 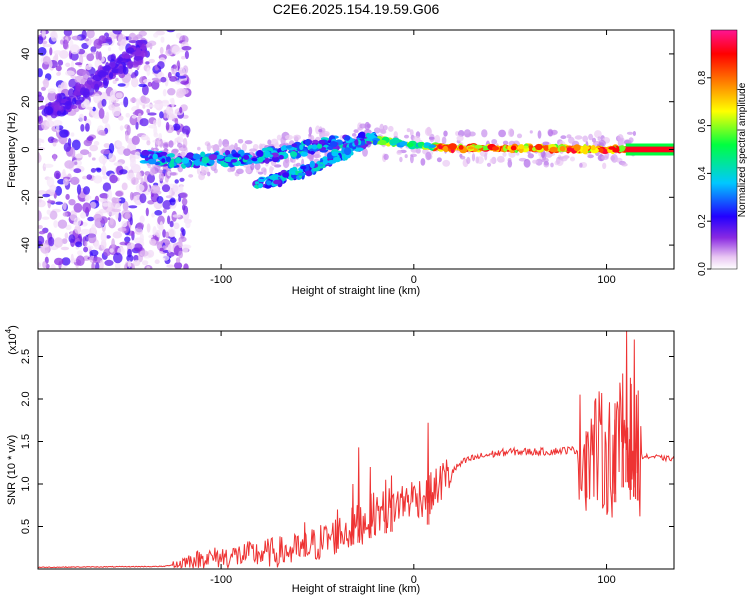 What do you see at coordinates (221, 280) in the screenshot?
I see `x-tick-label: -100` at bounding box center [221, 280].